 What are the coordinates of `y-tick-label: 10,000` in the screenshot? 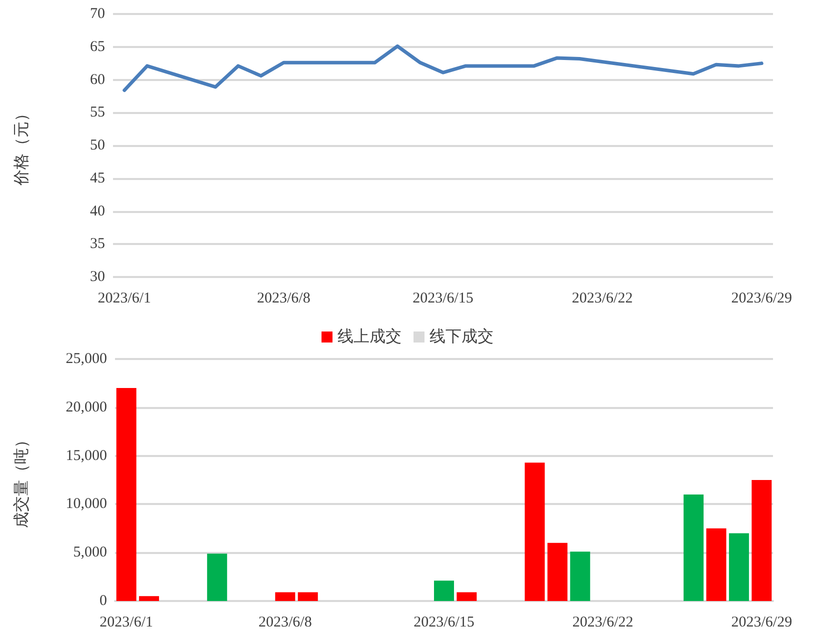 It's located at (86, 504).